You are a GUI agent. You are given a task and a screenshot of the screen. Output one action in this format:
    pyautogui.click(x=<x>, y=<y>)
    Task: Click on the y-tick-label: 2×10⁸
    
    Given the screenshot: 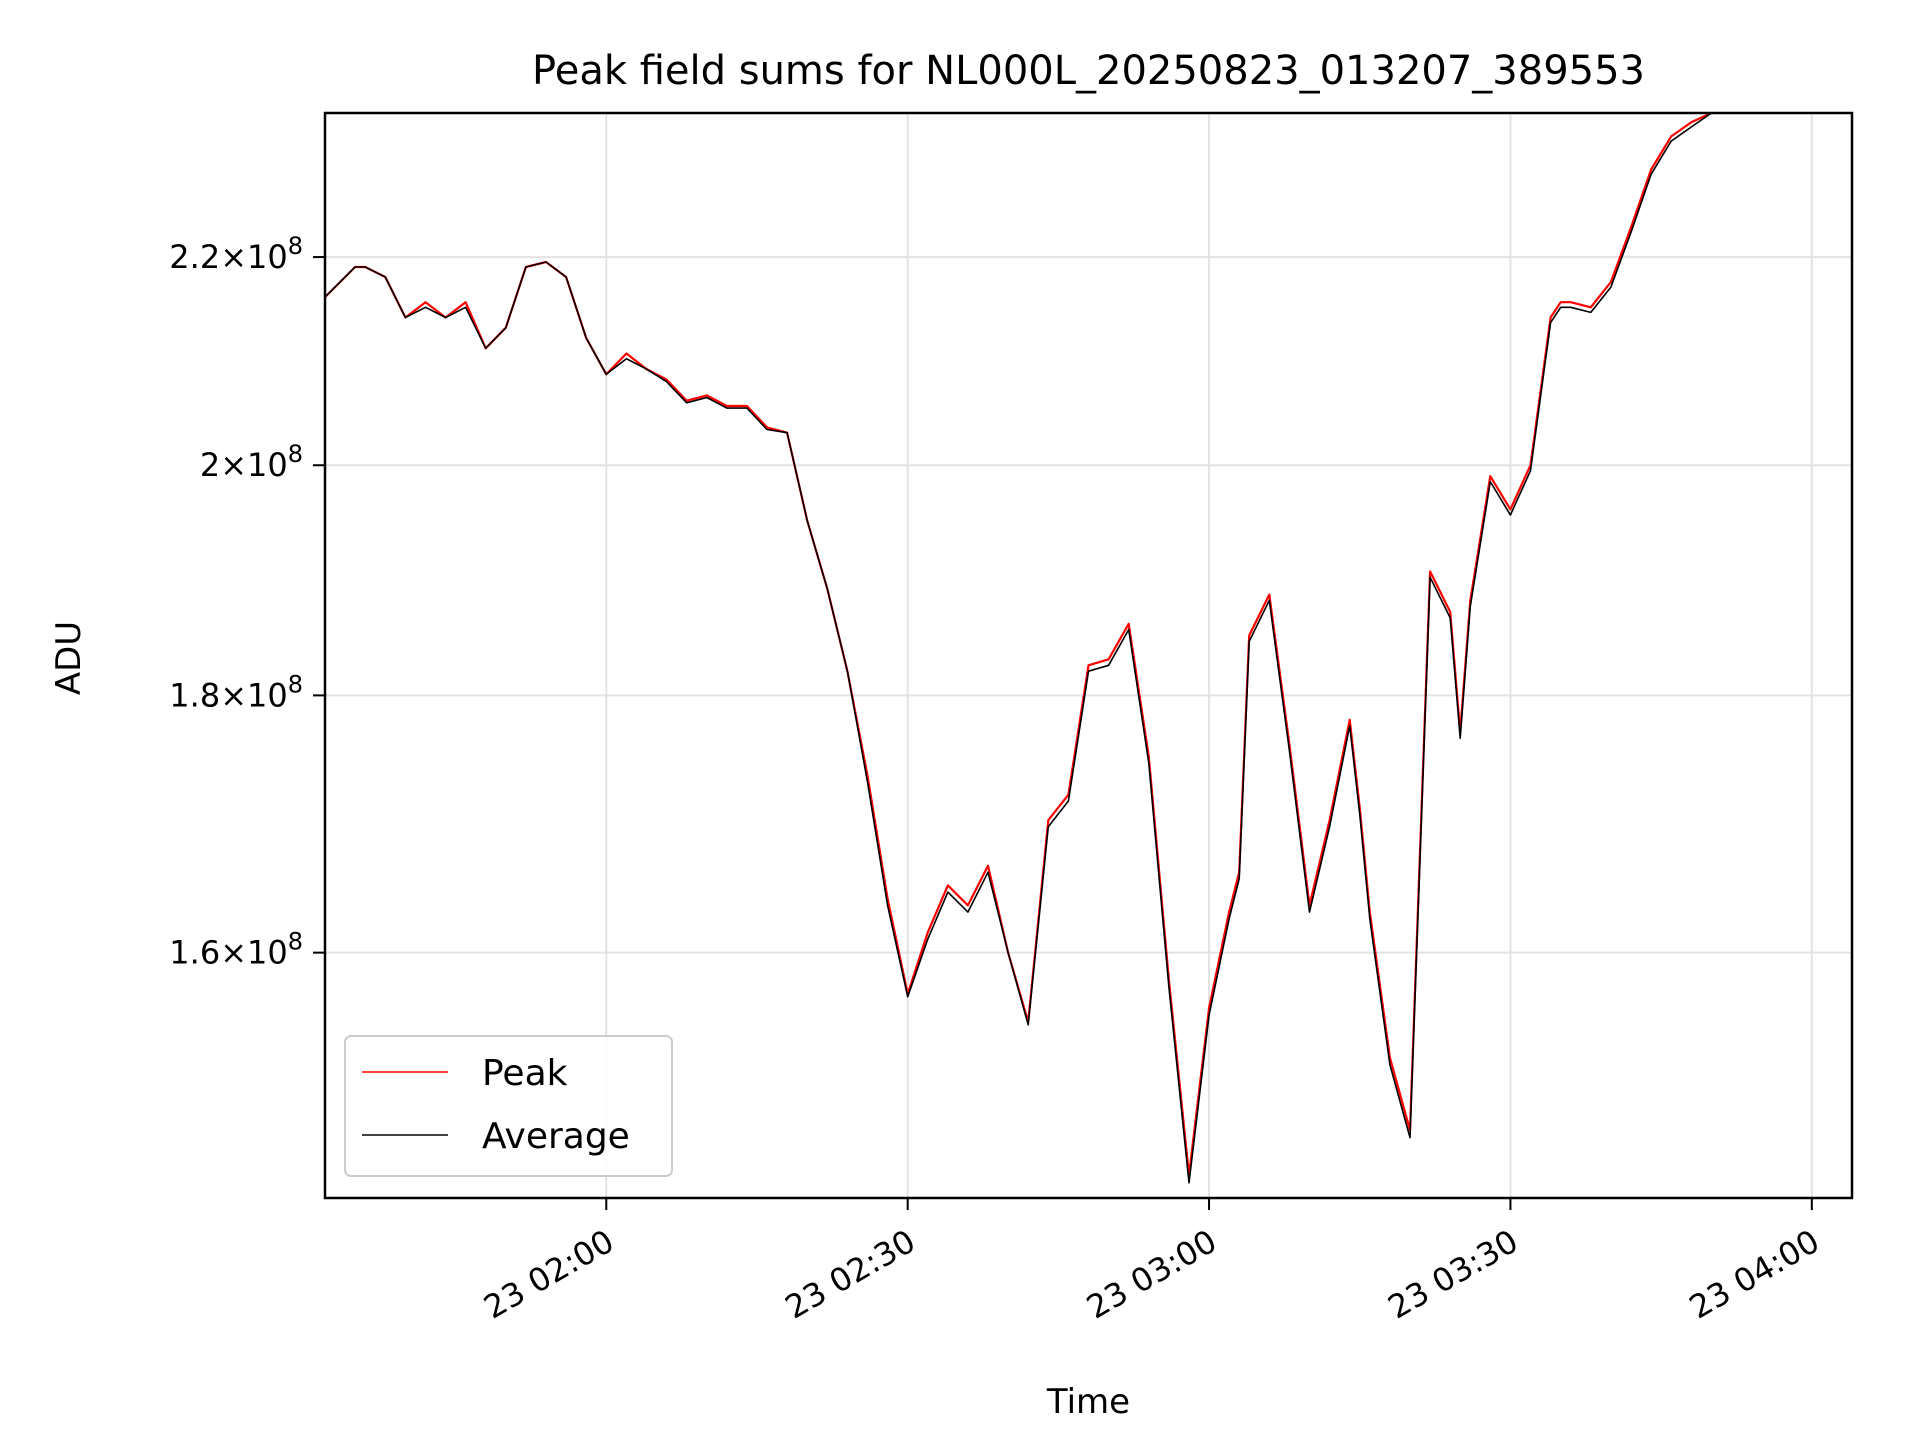 What is the action you would take?
    pyautogui.click(x=251, y=462)
    